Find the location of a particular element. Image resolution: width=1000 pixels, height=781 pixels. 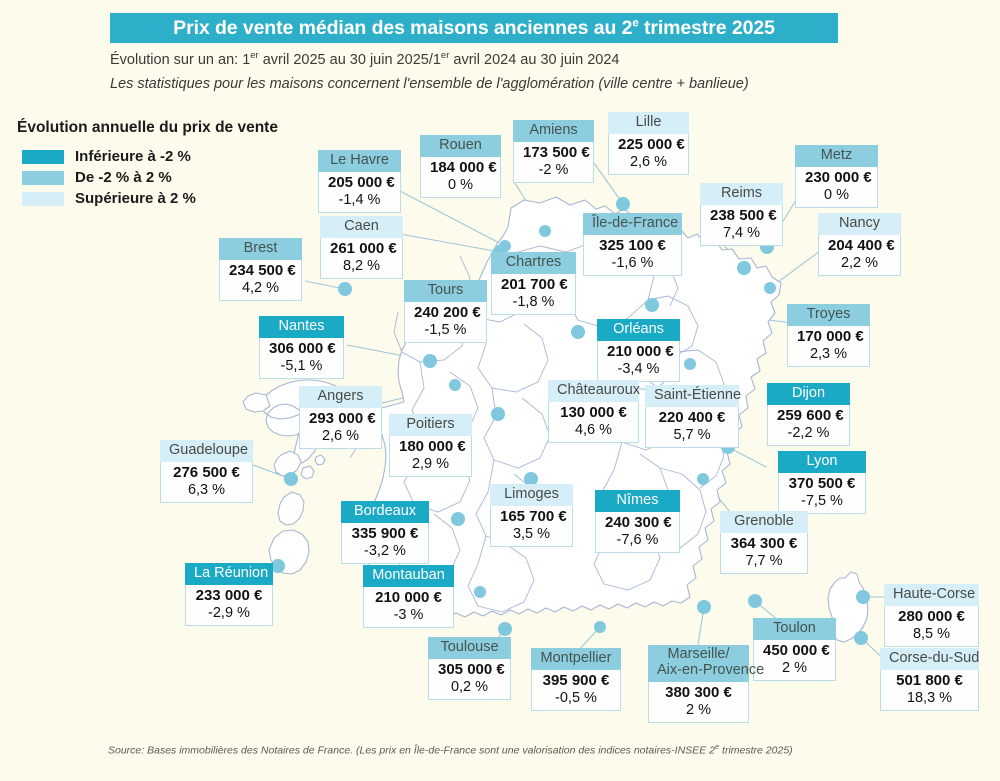

city-change: 8,2 % is located at coordinates (361, 265).